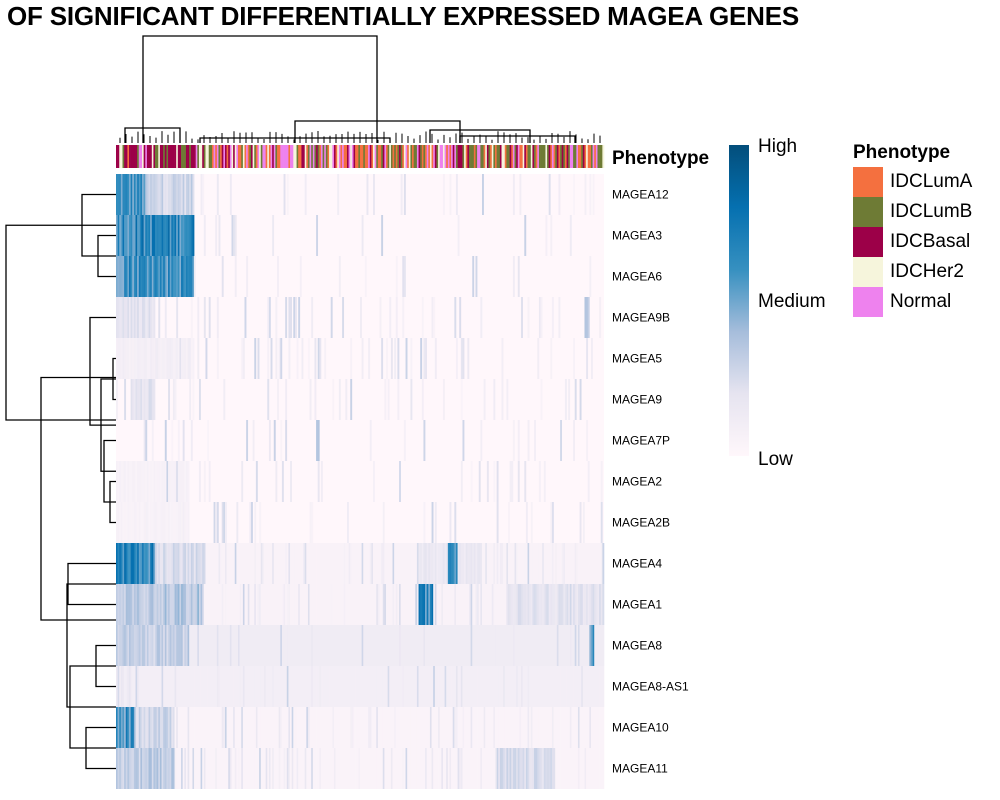 Image resolution: width=1000 pixels, height=800 pixels. What do you see at coordinates (152, 135) in the screenshot?
I see `column-dendrogram-branch` at bounding box center [152, 135].